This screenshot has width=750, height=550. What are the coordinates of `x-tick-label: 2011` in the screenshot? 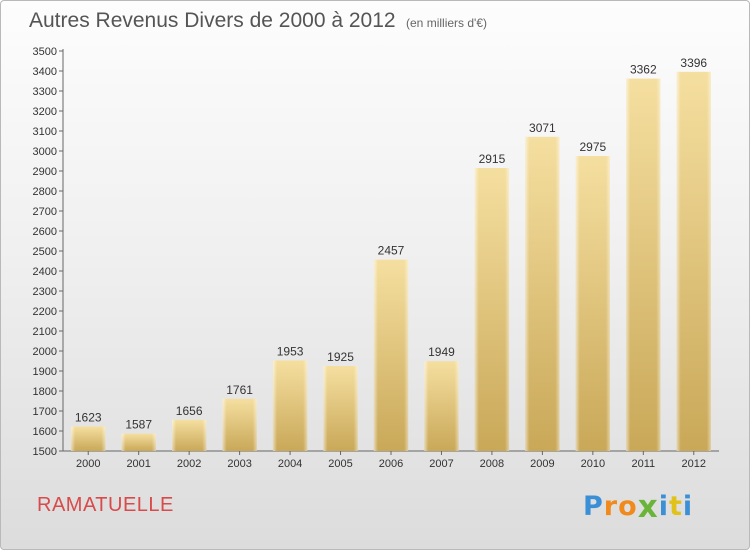 It's located at (643, 464).